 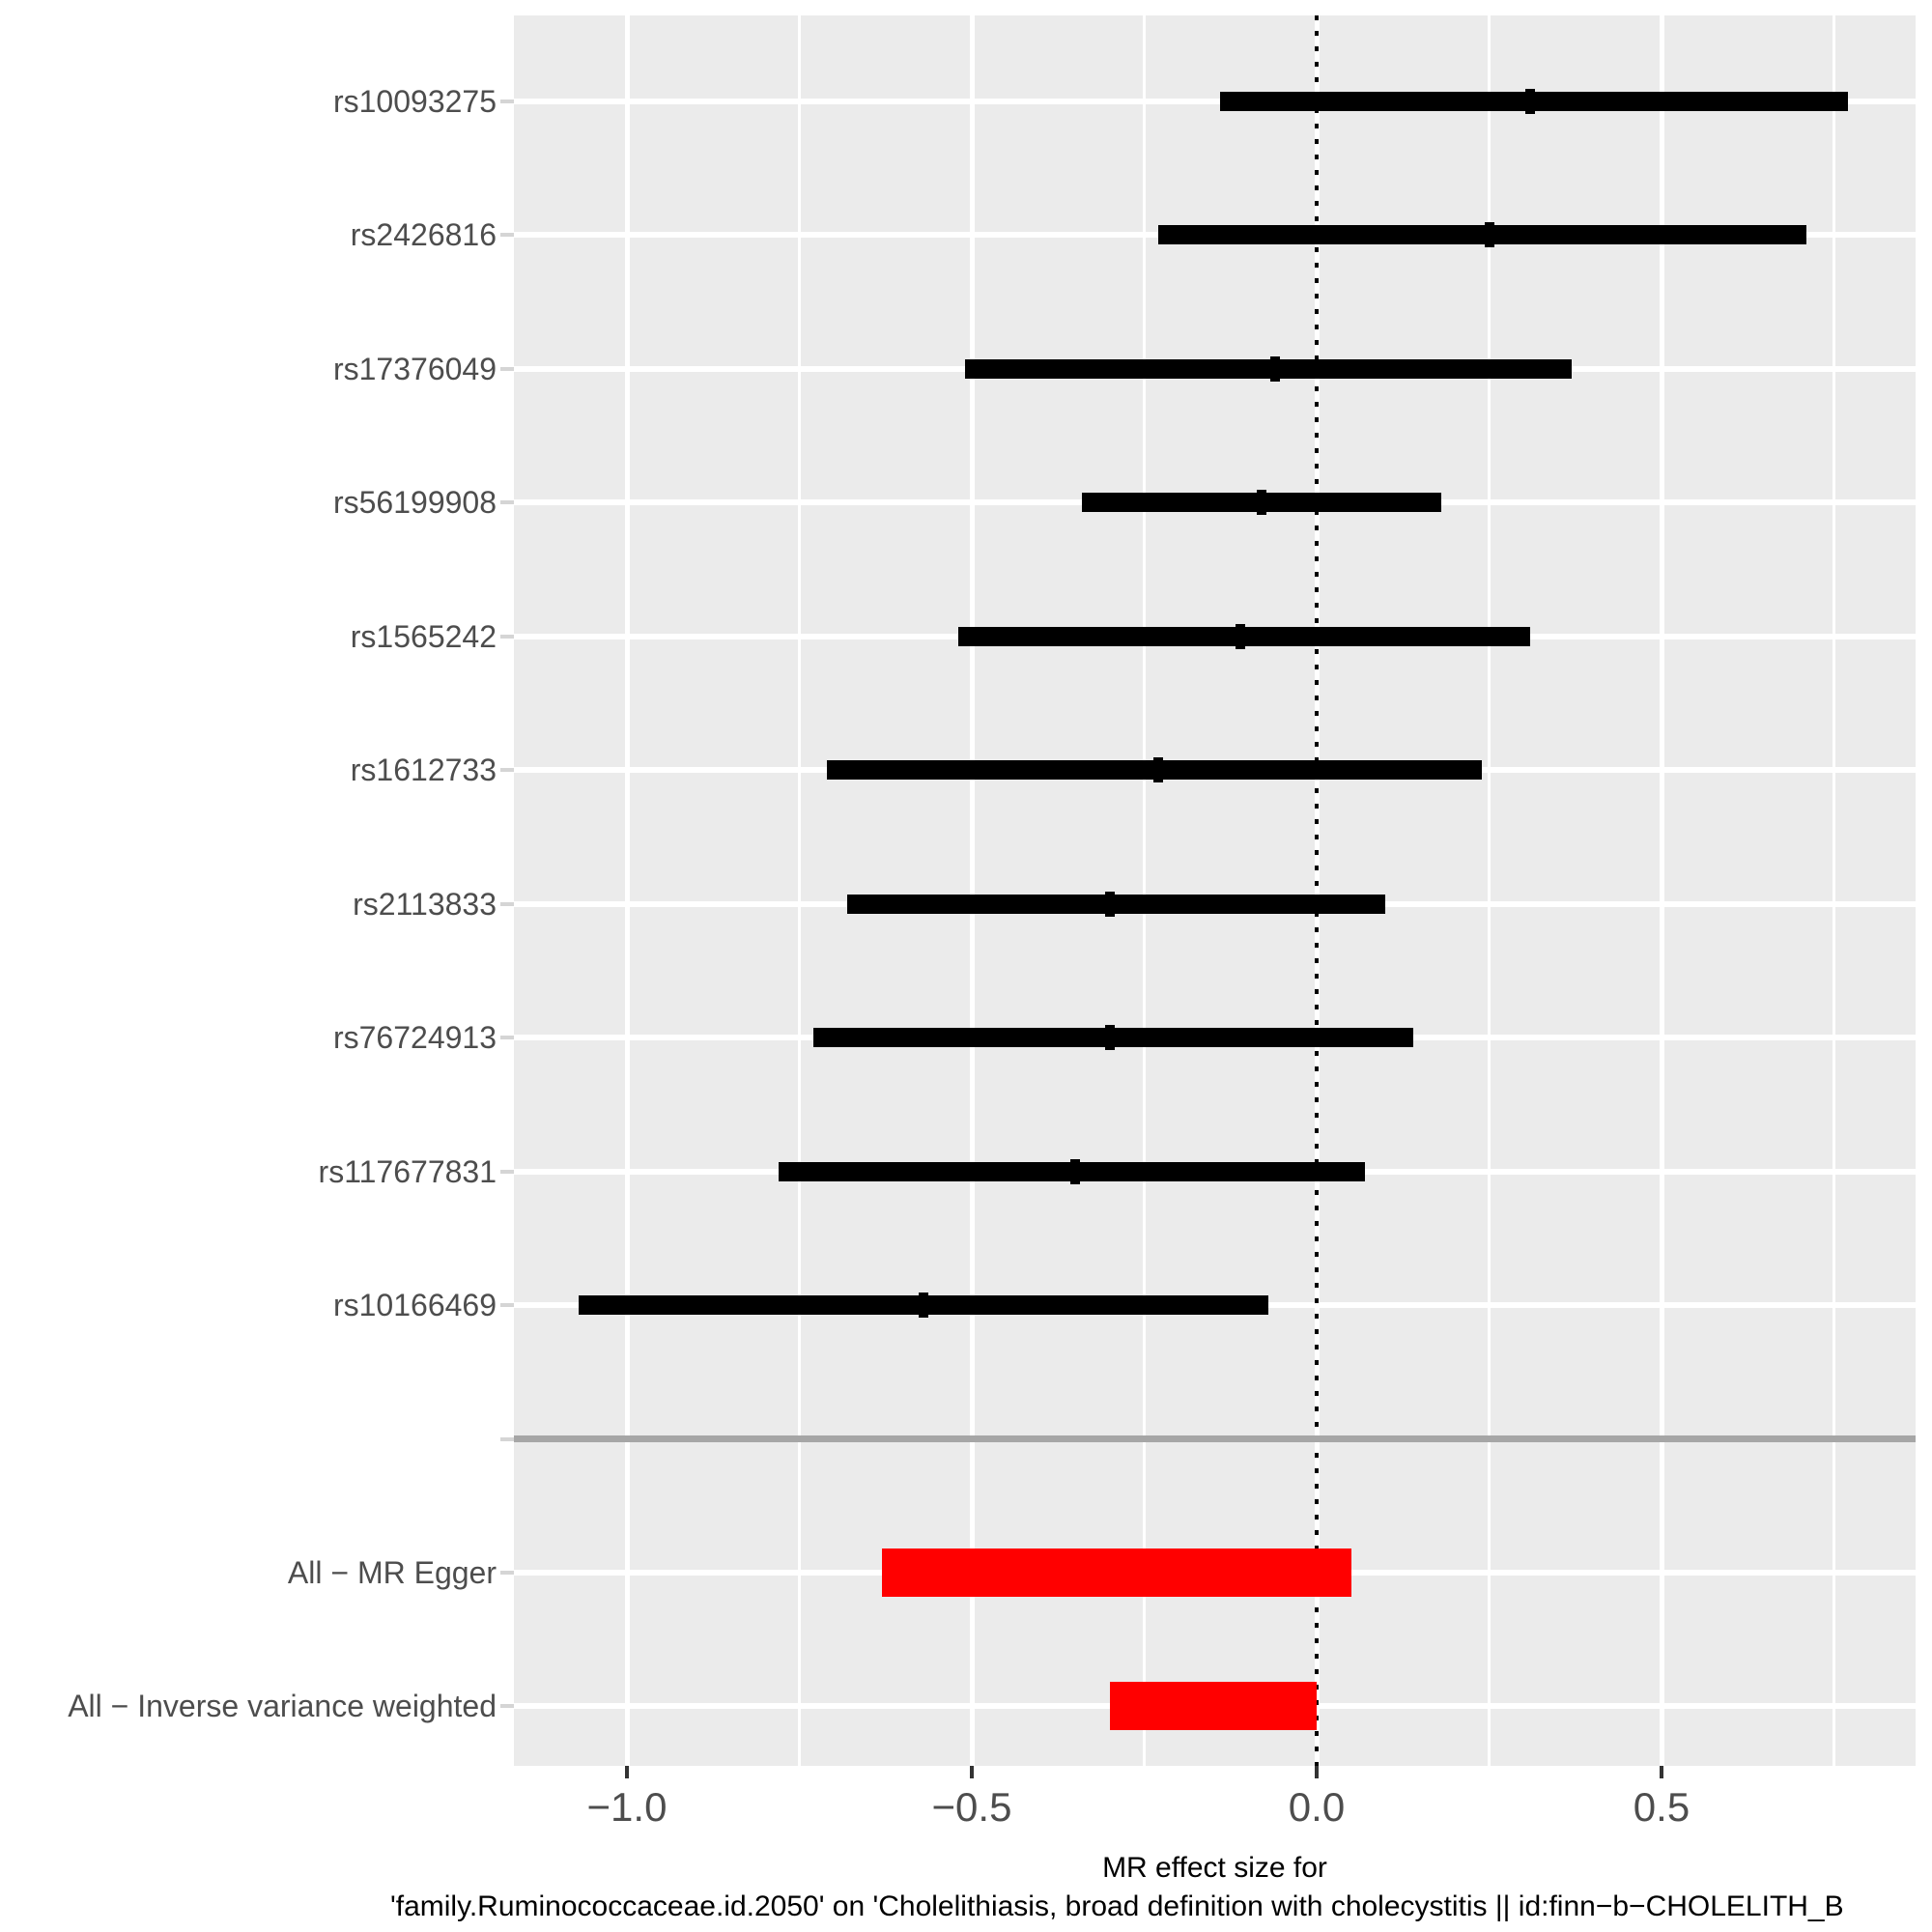 I want to click on y-axis-label: All − Inverse variance weighted, so click(x=282, y=1706).